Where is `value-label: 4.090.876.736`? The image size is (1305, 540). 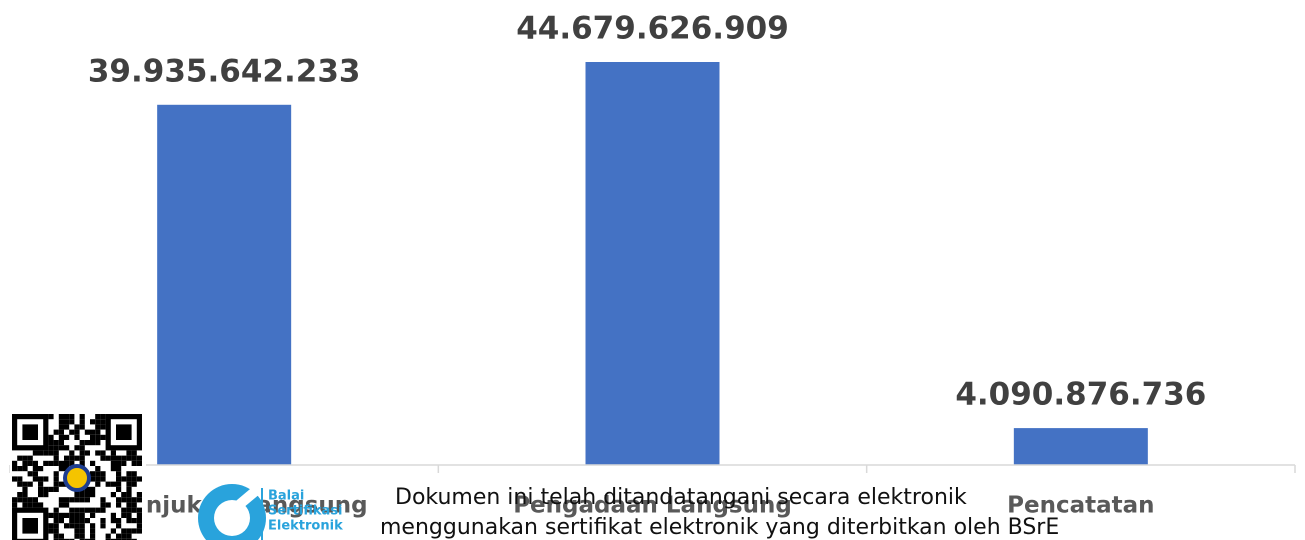 value-label: 4.090.876.736 is located at coordinates (1080, 395).